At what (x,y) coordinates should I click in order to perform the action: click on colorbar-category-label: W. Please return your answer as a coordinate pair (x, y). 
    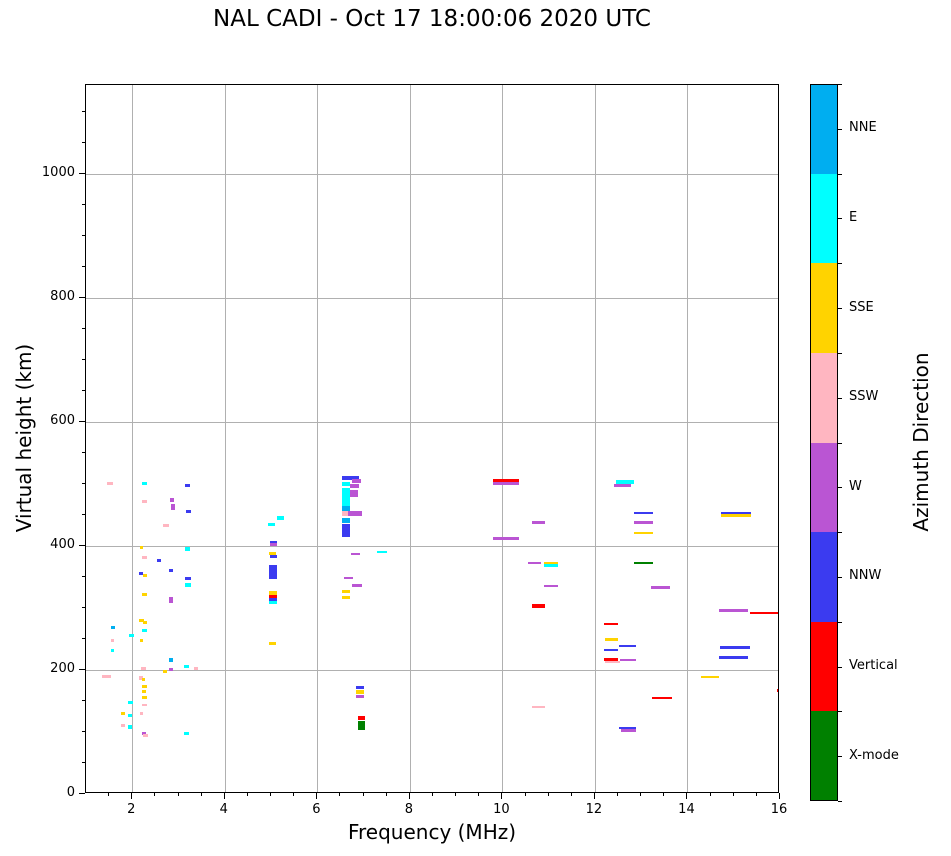
    Looking at the image, I should click on (855, 486).